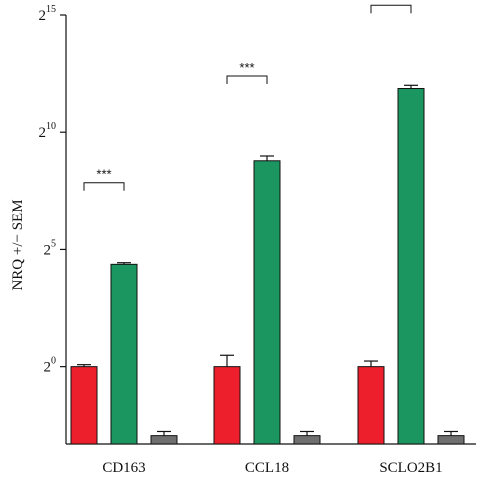 The width and height of the screenshot is (500, 478). Describe the element at coordinates (51, 9) in the screenshot. I see `y-tick-exponent: 15` at that location.